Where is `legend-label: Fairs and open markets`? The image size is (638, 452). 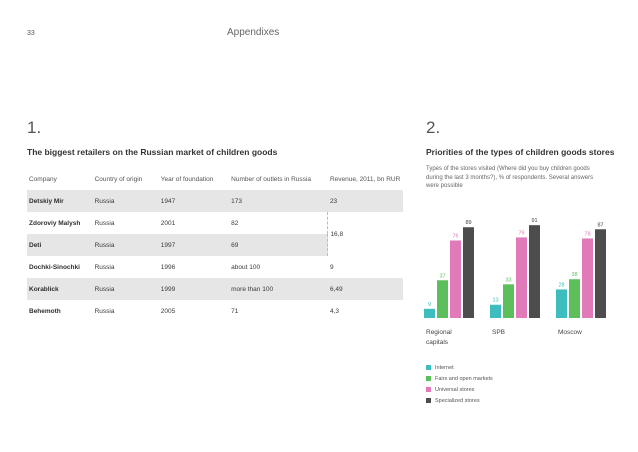 legend-label: Fairs and open markets is located at coordinates (464, 378).